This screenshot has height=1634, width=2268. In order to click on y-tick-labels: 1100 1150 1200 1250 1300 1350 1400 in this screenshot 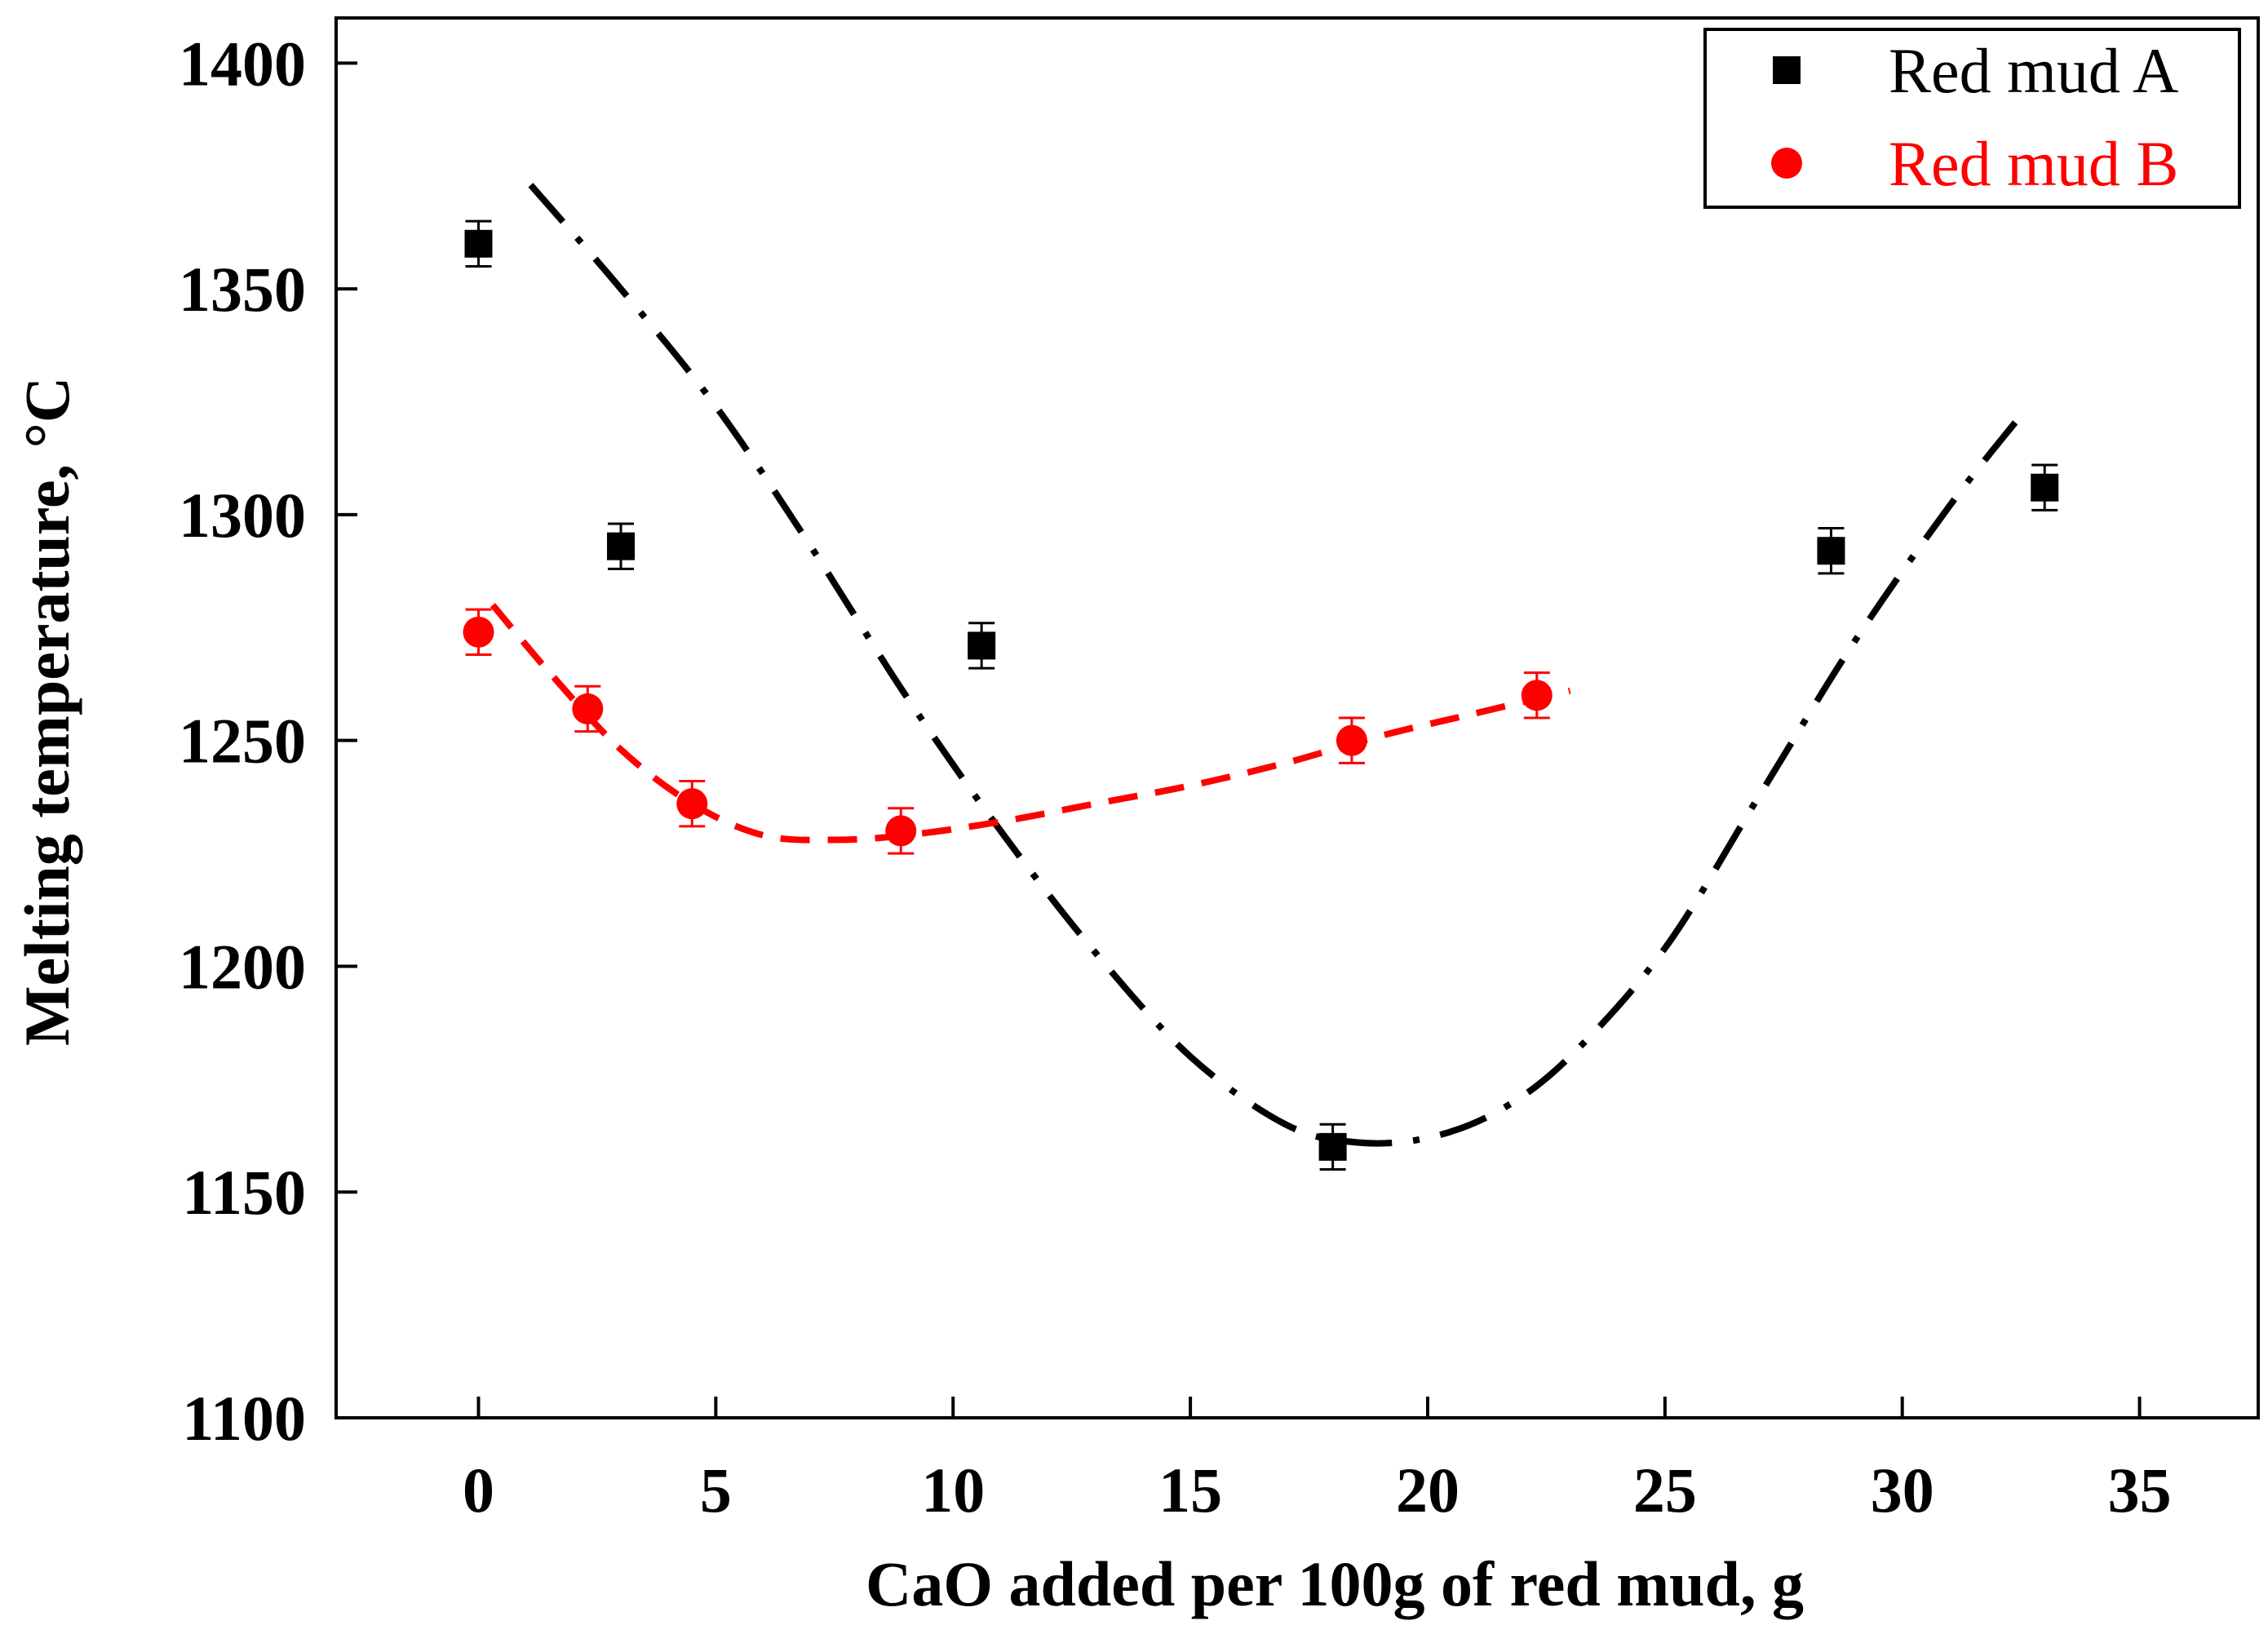, I will do `click(242, 741)`.